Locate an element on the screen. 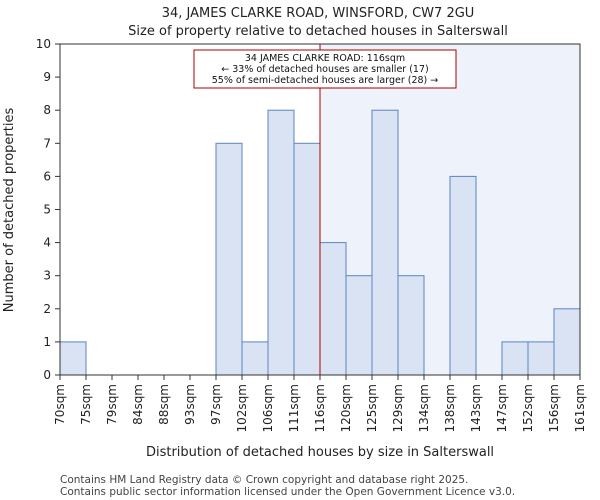 This screenshot has width=600, height=500. x-tick-label: 161sqm is located at coordinates (580, 408).